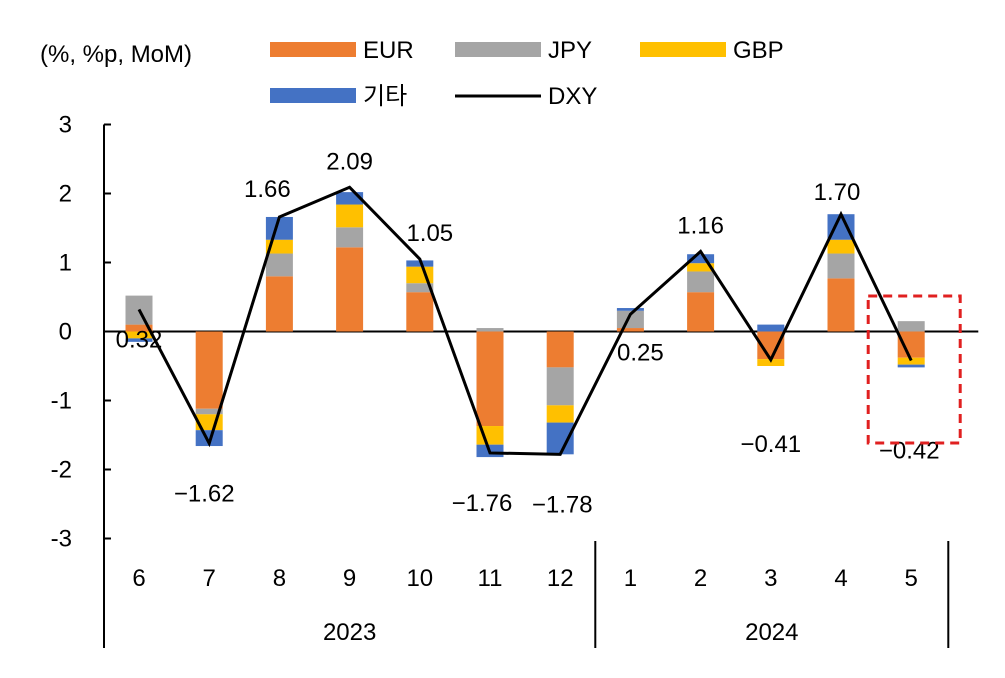  Describe the element at coordinates (279, 578) in the screenshot. I see `x-tick-label: 8` at that location.